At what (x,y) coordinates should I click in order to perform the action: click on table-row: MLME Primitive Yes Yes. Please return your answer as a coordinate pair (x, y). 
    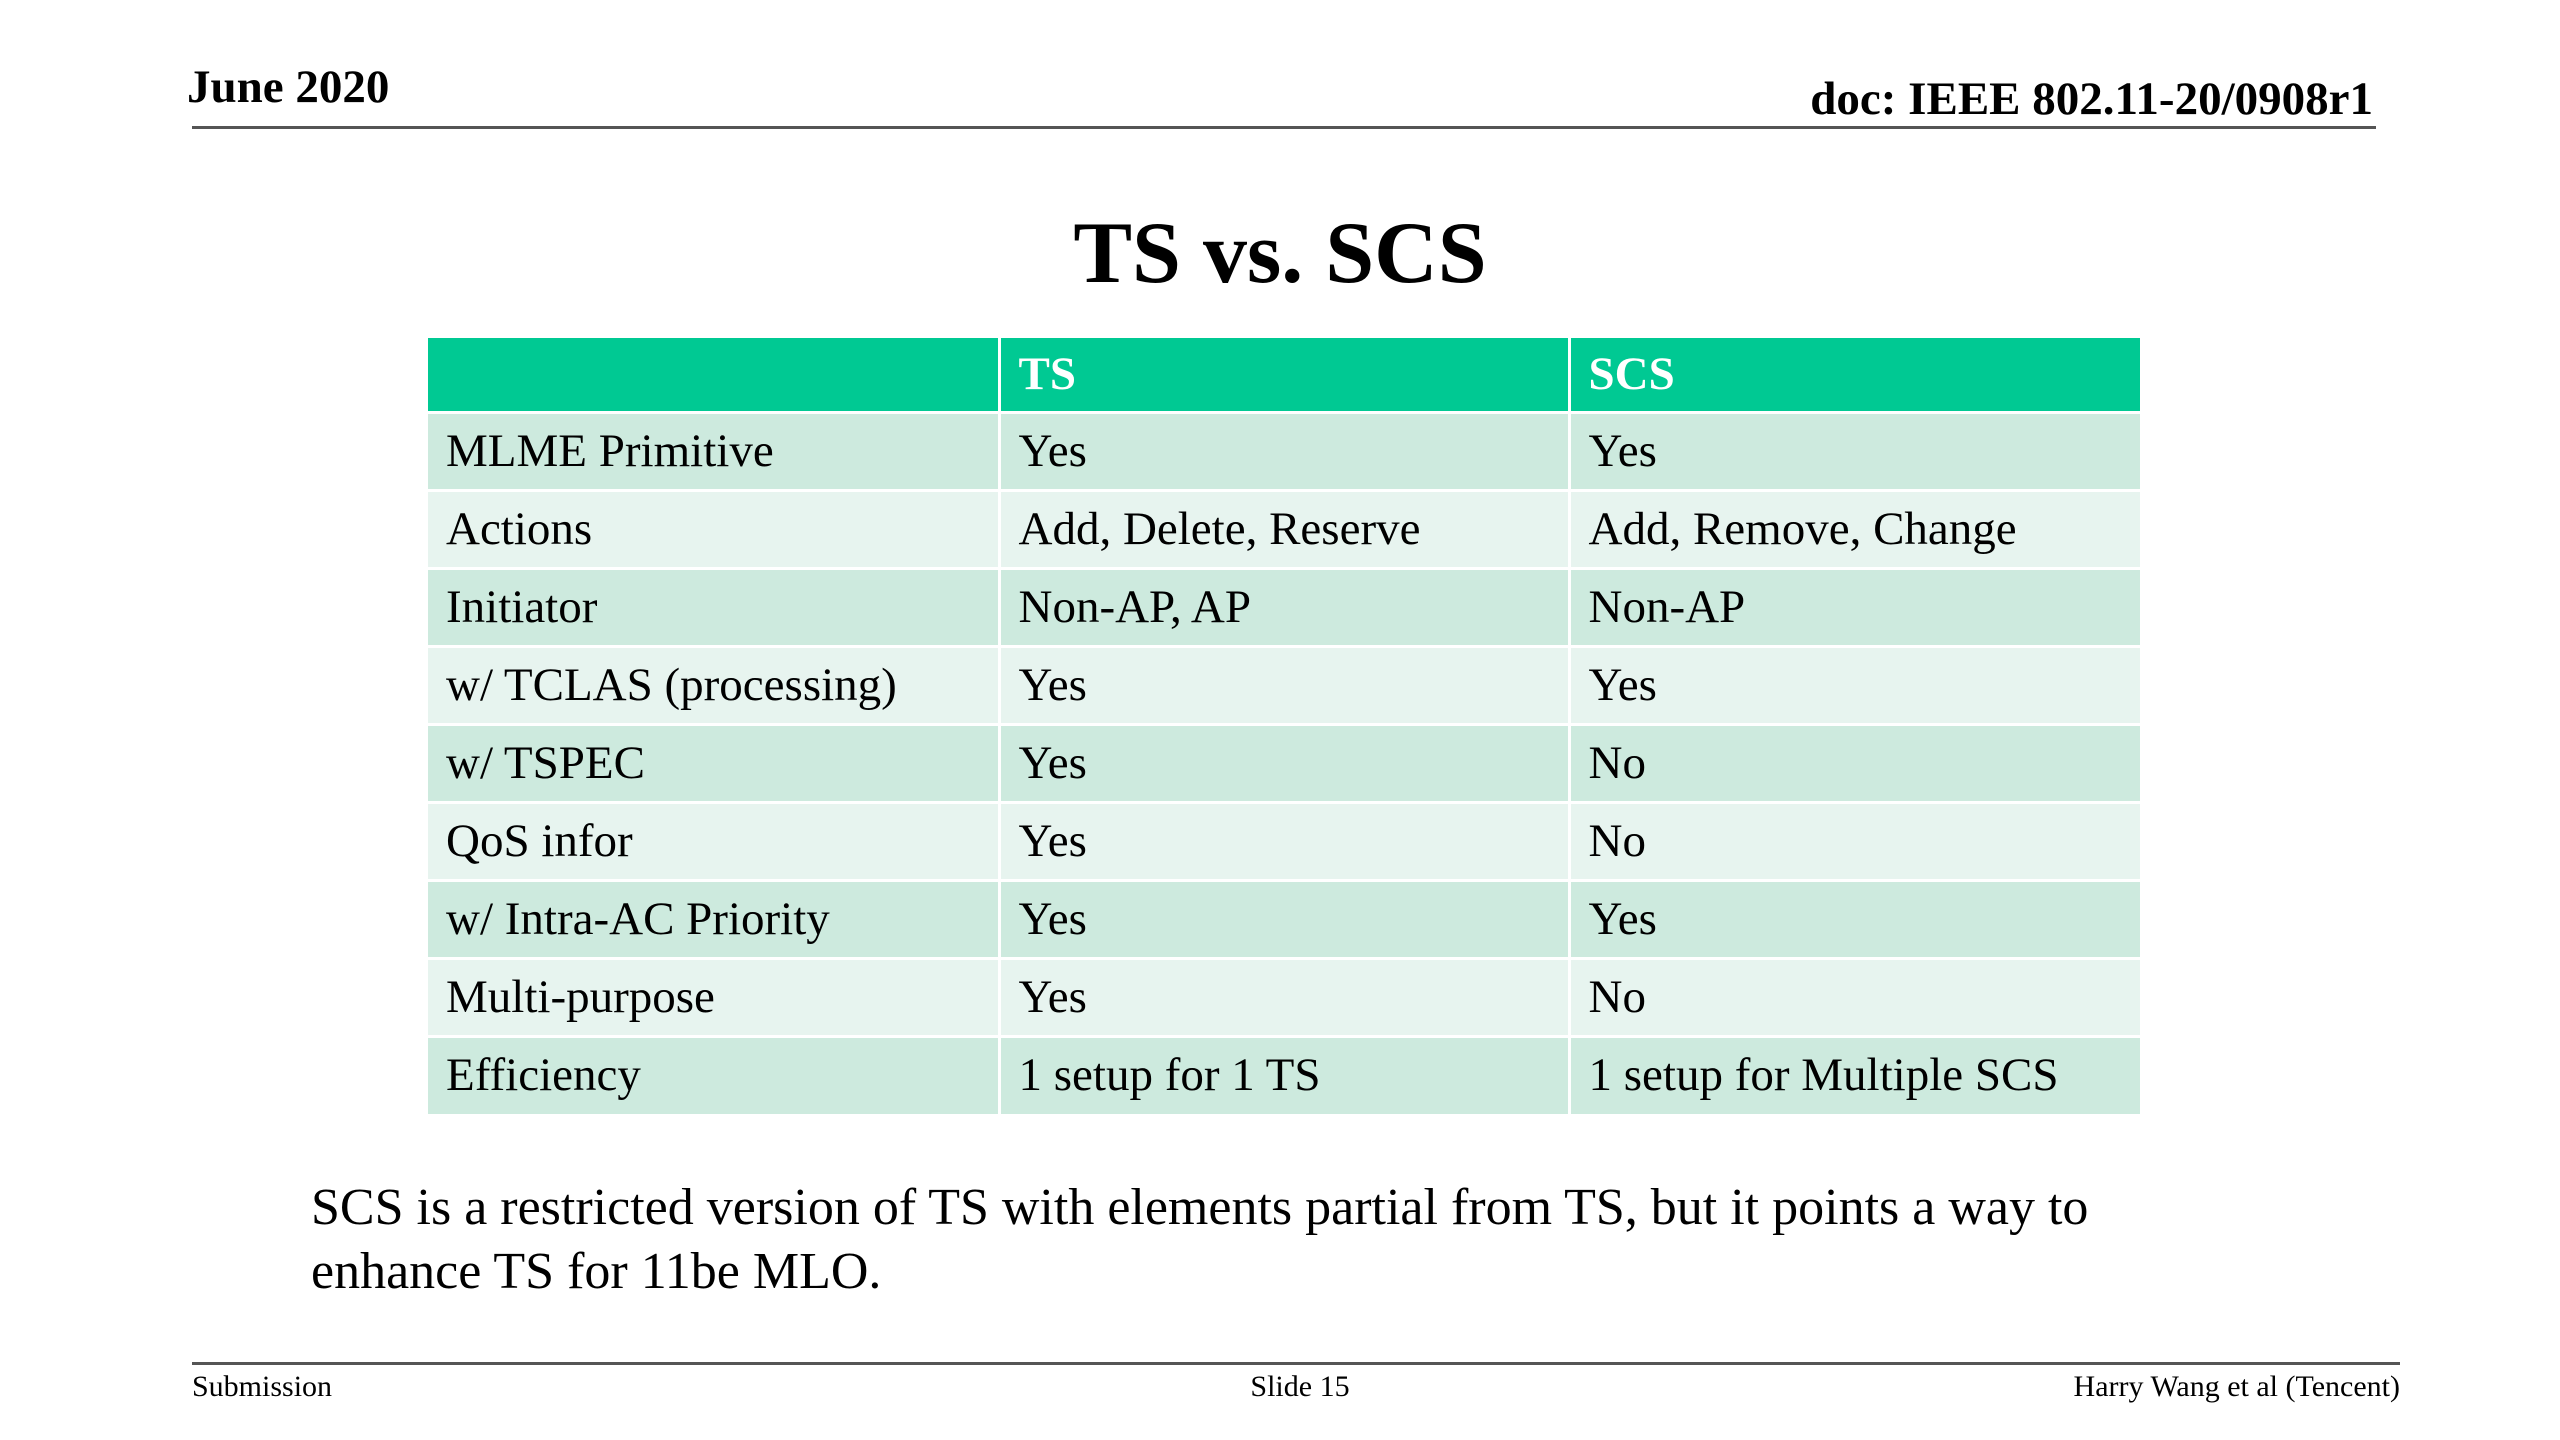
    Looking at the image, I should click on (1284, 451).